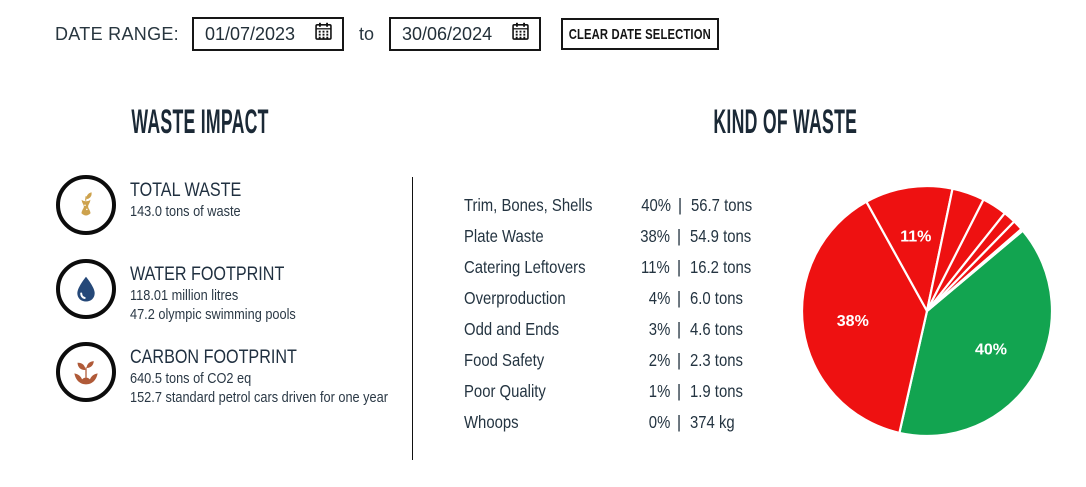 This screenshot has width=1086, height=487. I want to click on waste-type-label: Overproduction, so click(515, 298).